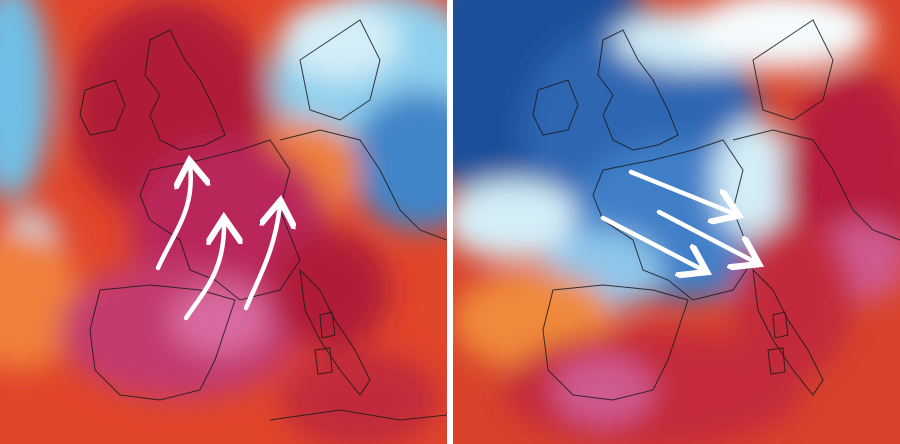 This screenshot has height=444, width=900. I want to click on right-airflow-arrows, so click(677, 219).